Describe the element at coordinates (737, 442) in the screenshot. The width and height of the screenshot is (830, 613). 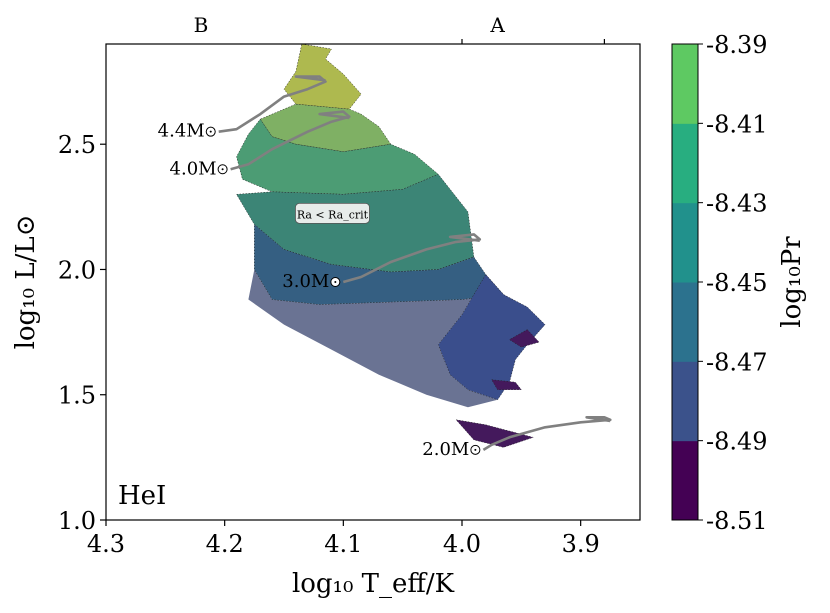
I see `colorbar-tick-label-1: -8.49` at that location.